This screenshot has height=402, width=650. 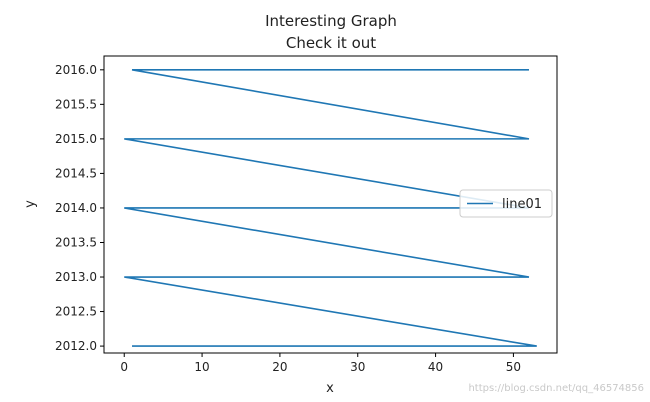 What do you see at coordinates (76, 312) in the screenshot?
I see `y-tick-label: 2012.5` at bounding box center [76, 312].